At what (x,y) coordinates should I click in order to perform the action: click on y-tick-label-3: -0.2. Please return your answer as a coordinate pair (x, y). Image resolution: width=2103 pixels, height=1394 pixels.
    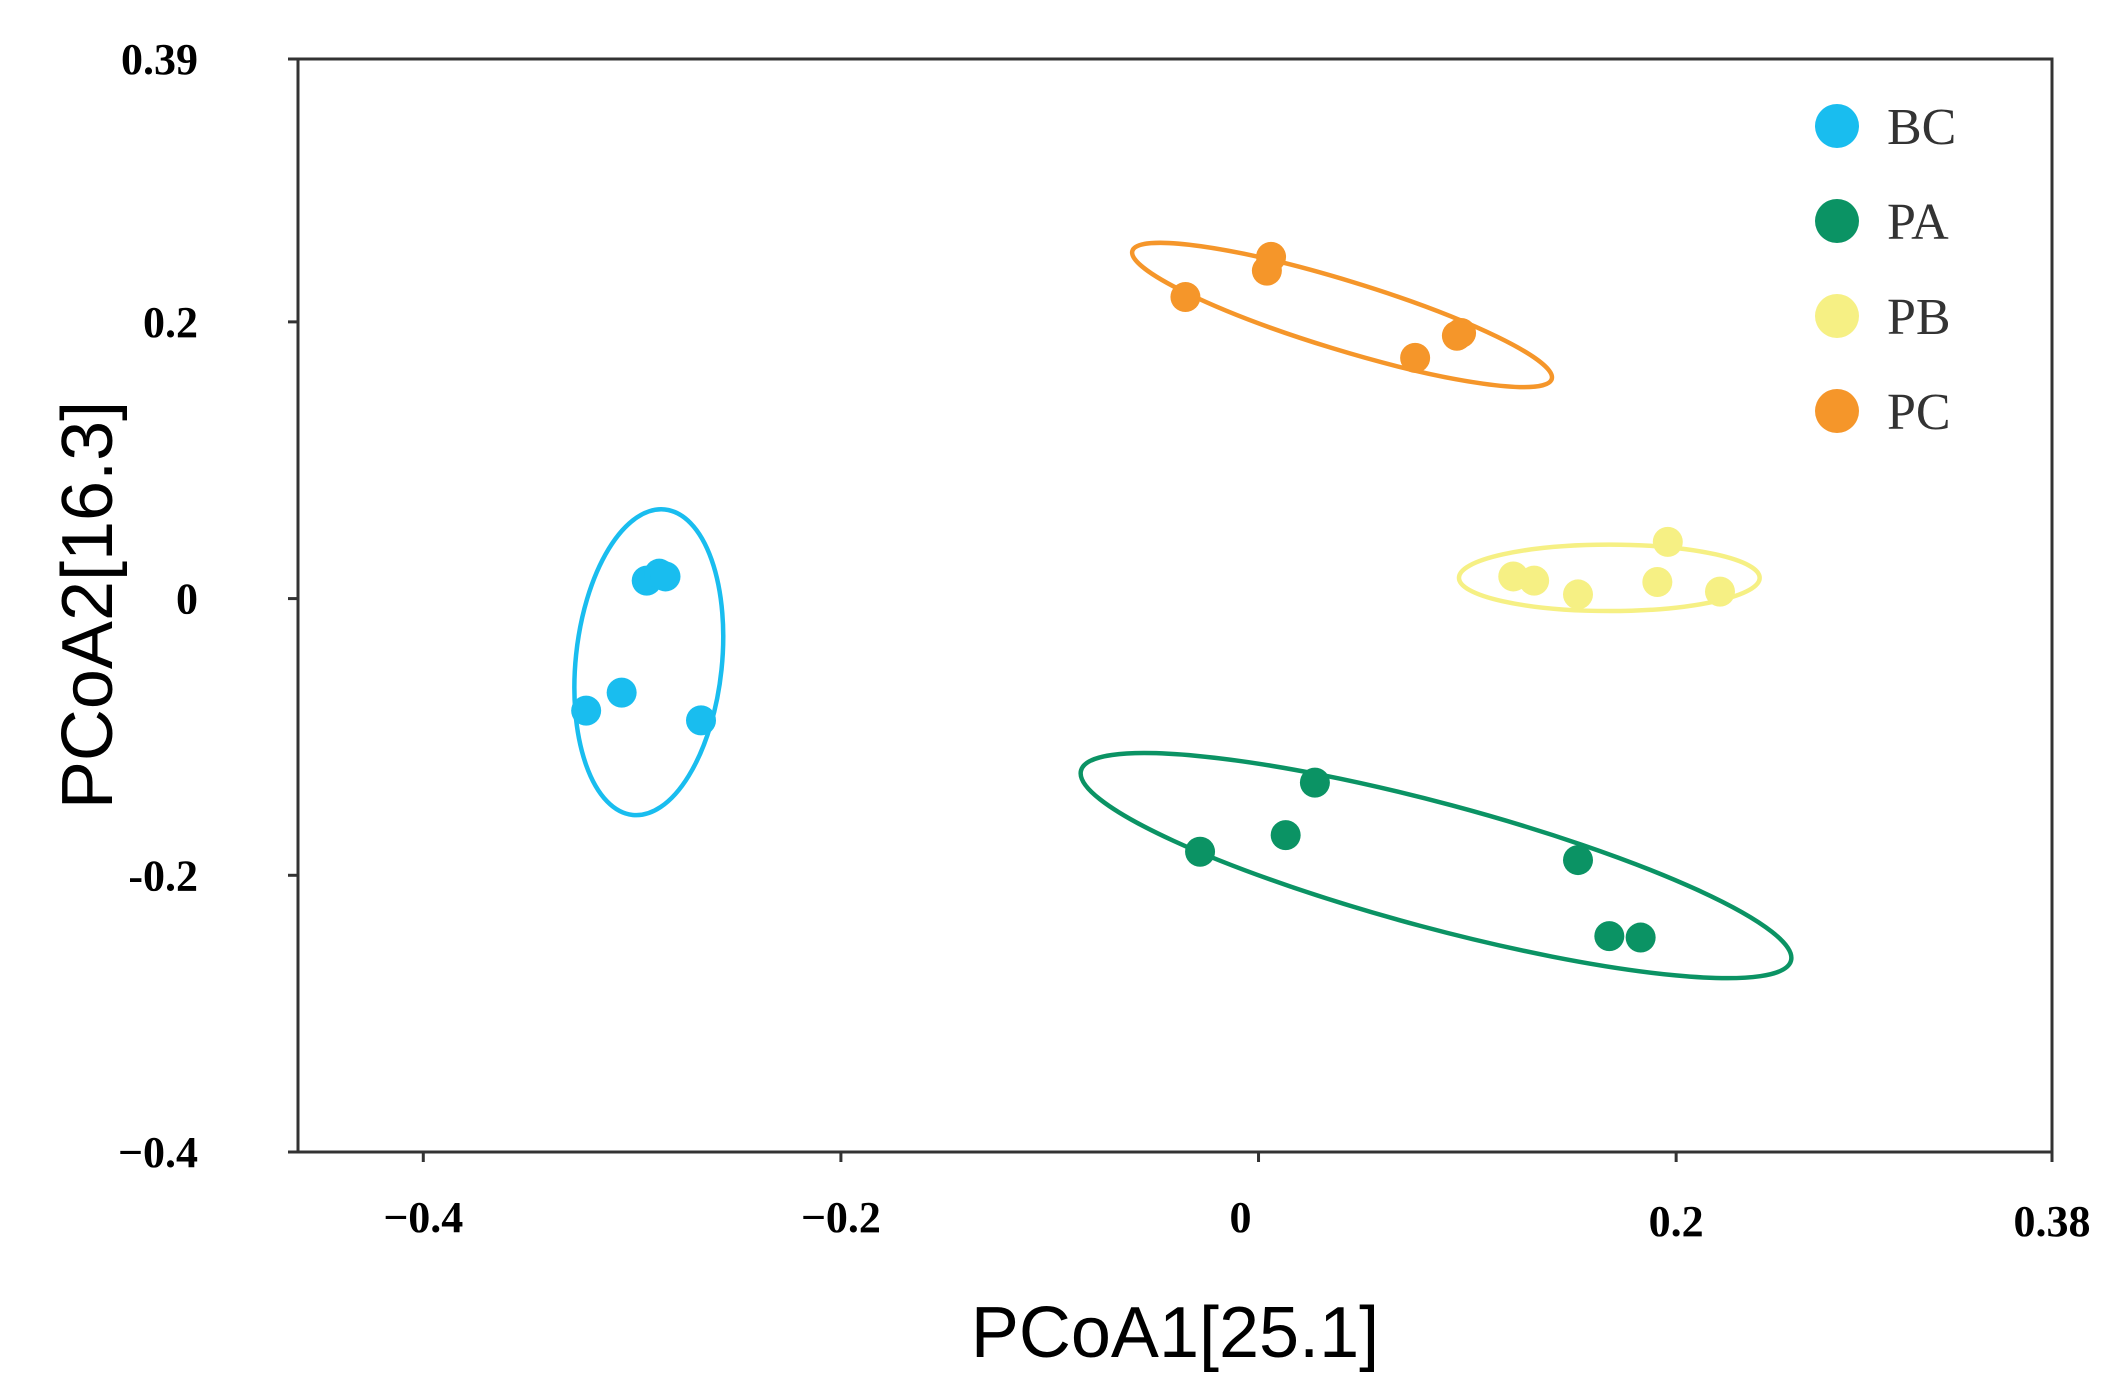
    Looking at the image, I should click on (163, 875).